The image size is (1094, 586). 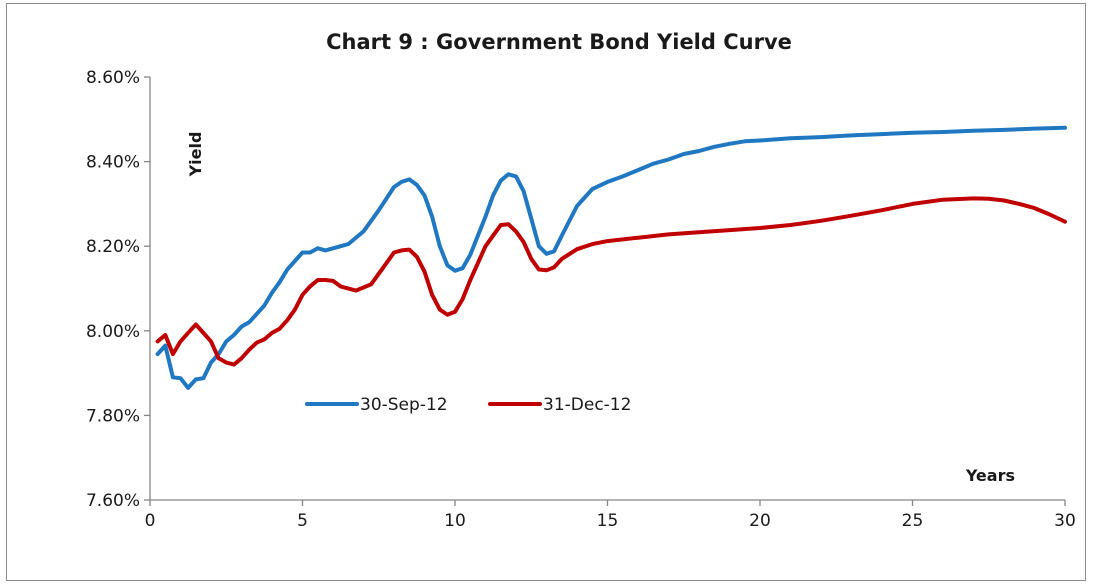 What do you see at coordinates (455, 521) in the screenshot?
I see `x-tick-label: 10` at bounding box center [455, 521].